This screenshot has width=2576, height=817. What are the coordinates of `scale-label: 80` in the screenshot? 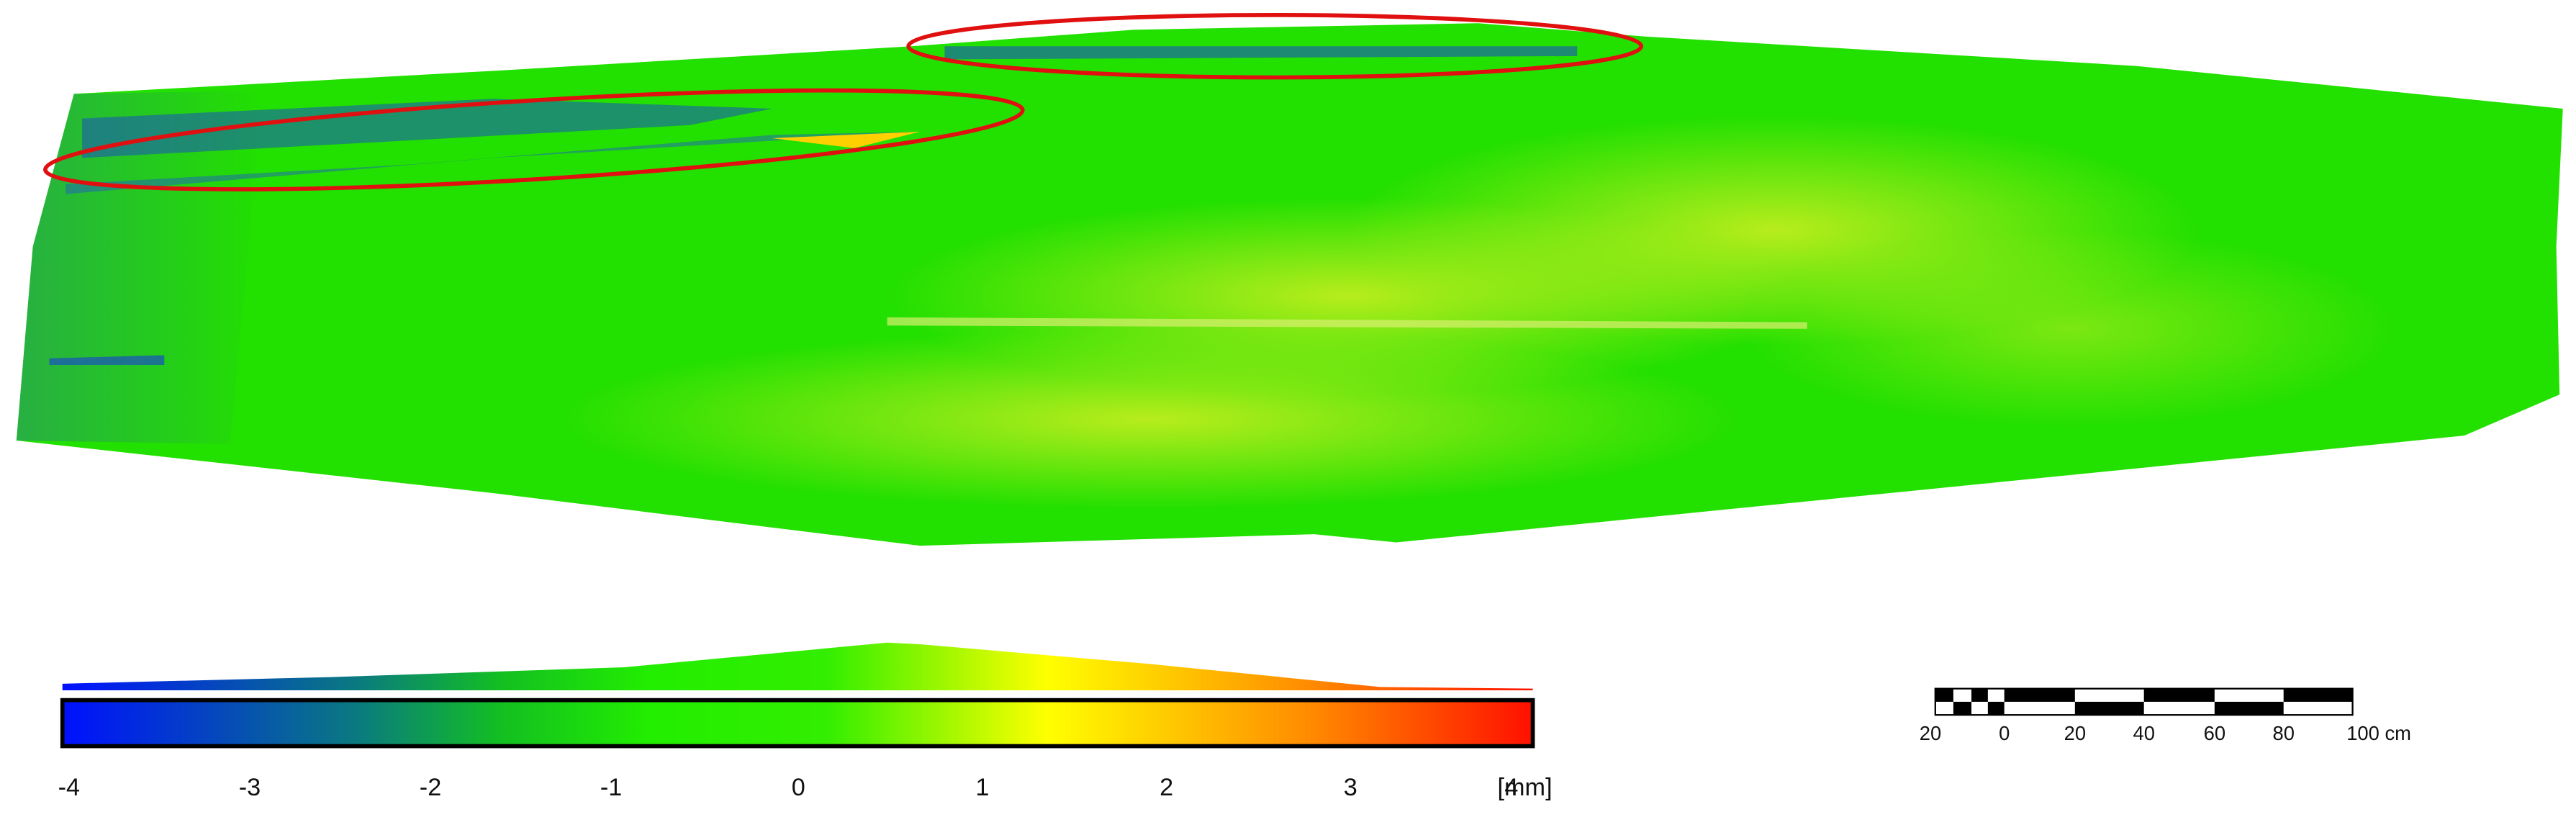 It's located at (2283, 733).